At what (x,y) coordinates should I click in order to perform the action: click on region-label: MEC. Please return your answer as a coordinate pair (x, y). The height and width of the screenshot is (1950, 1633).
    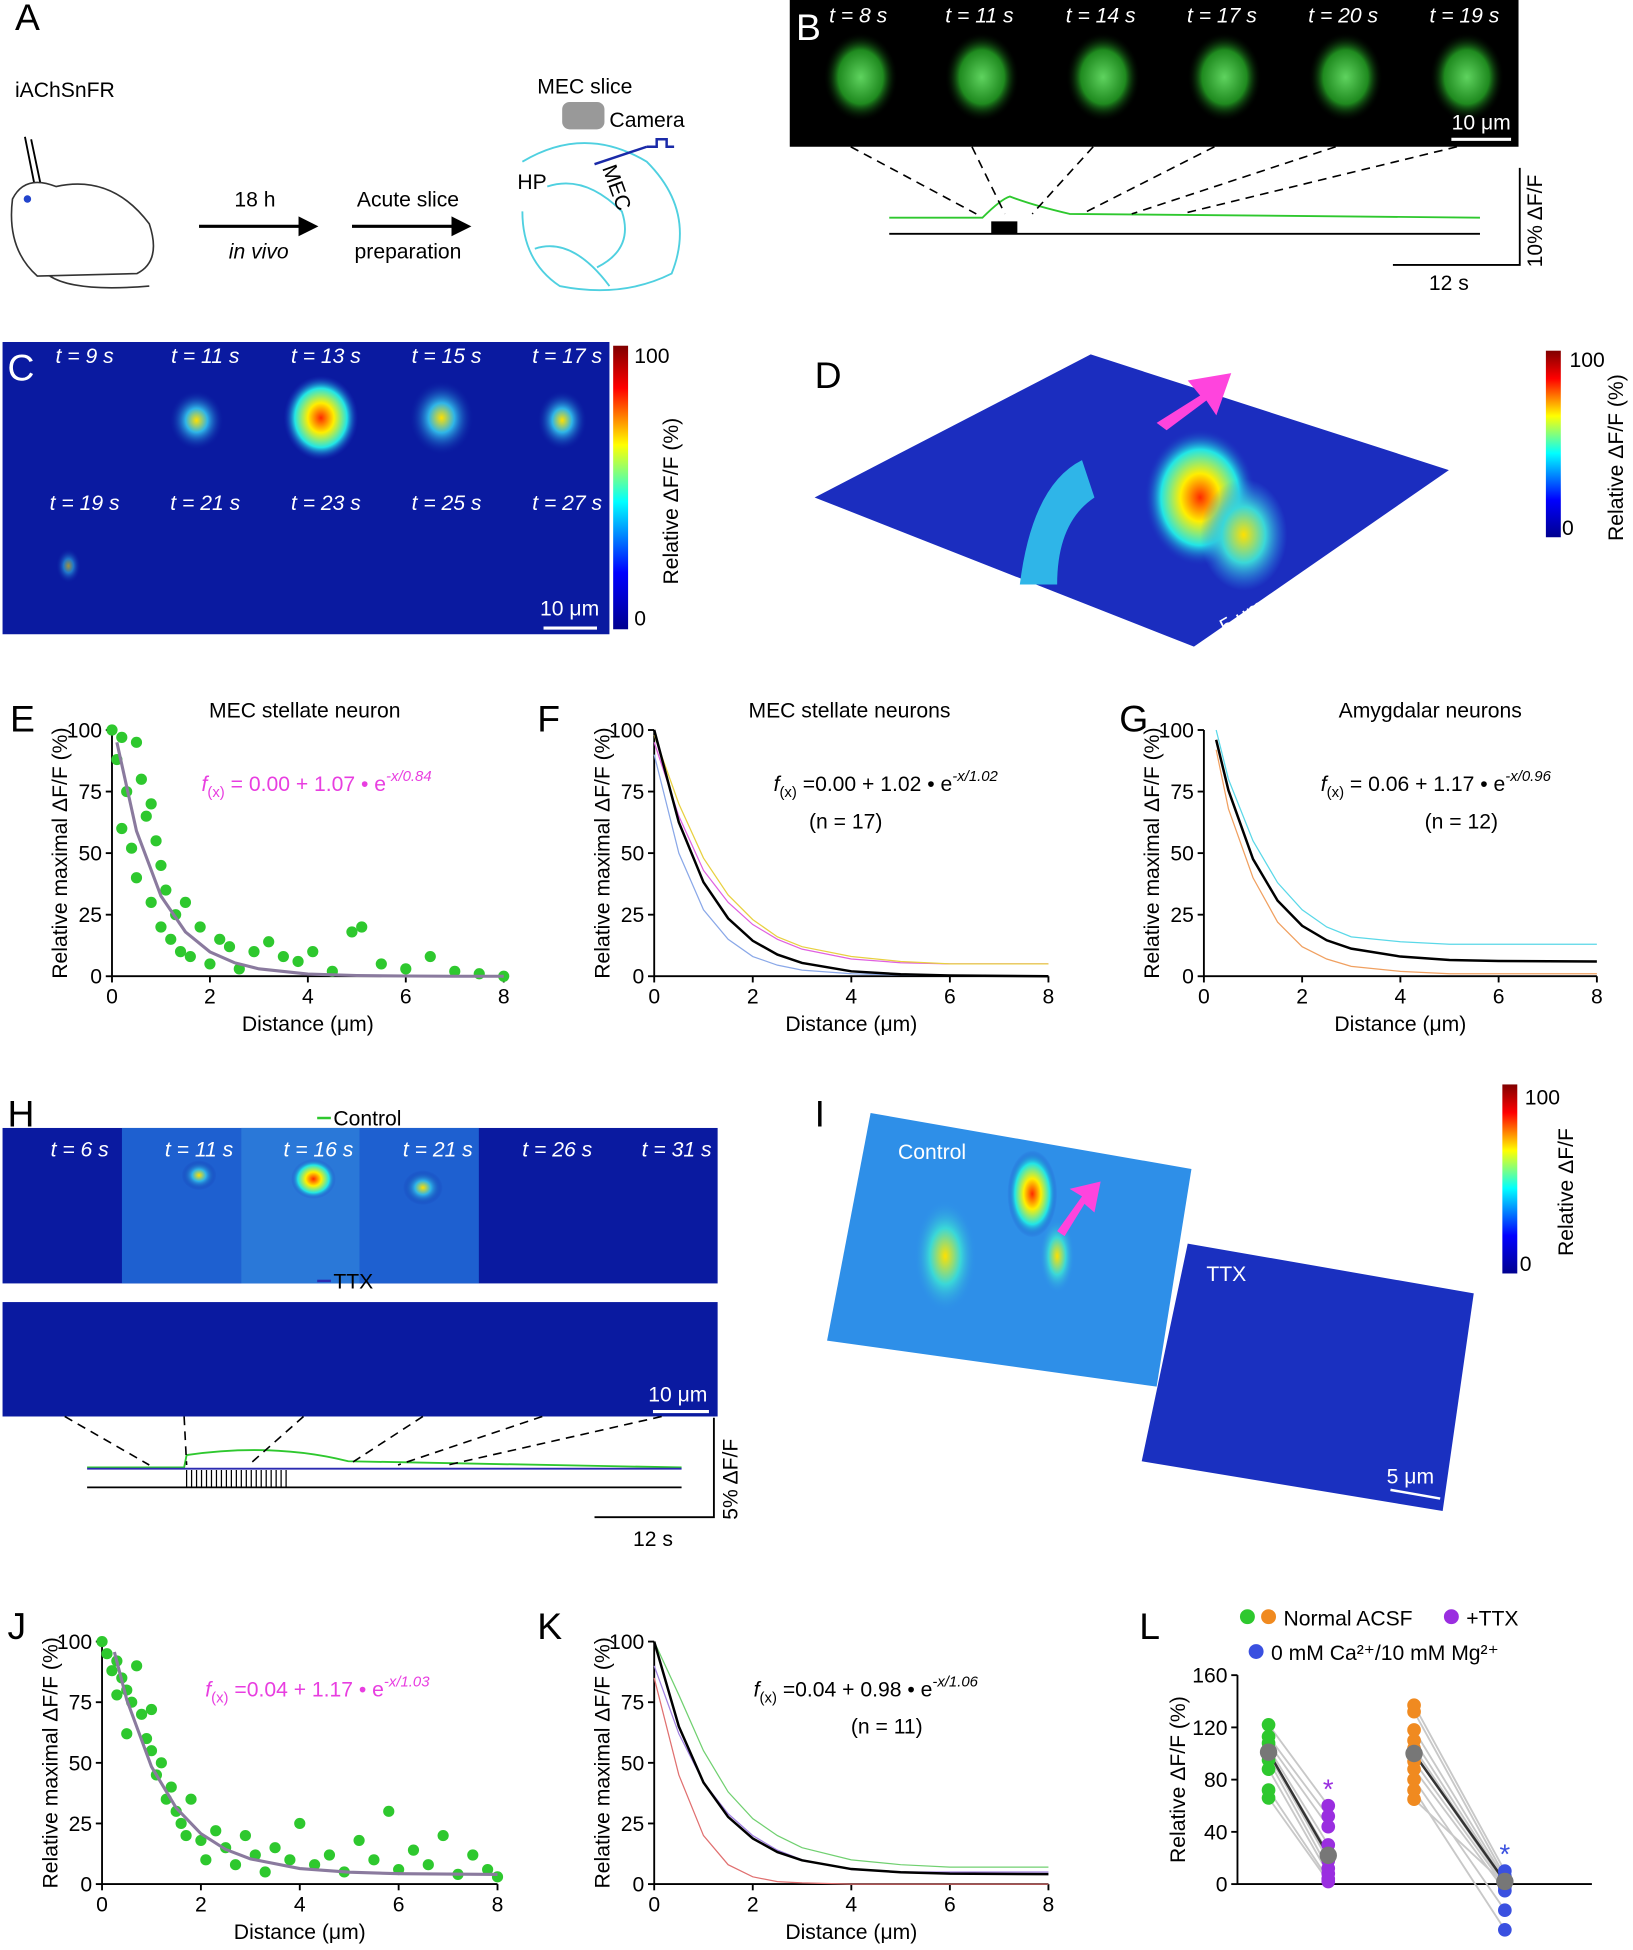
    Looking at the image, I should click on (616, 188).